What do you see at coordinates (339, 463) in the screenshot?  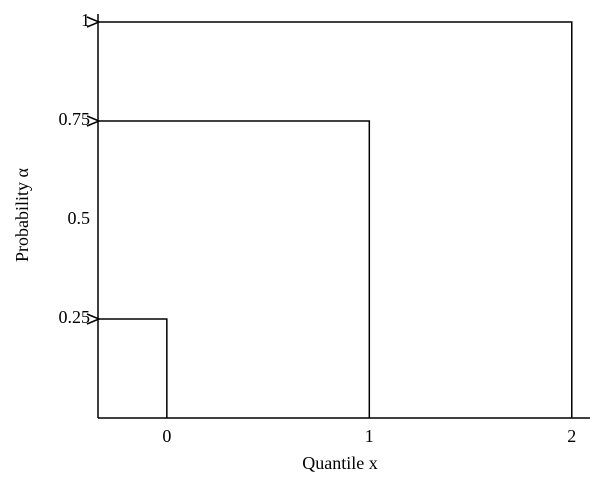 I see `x-axis-title: Quantile x` at bounding box center [339, 463].